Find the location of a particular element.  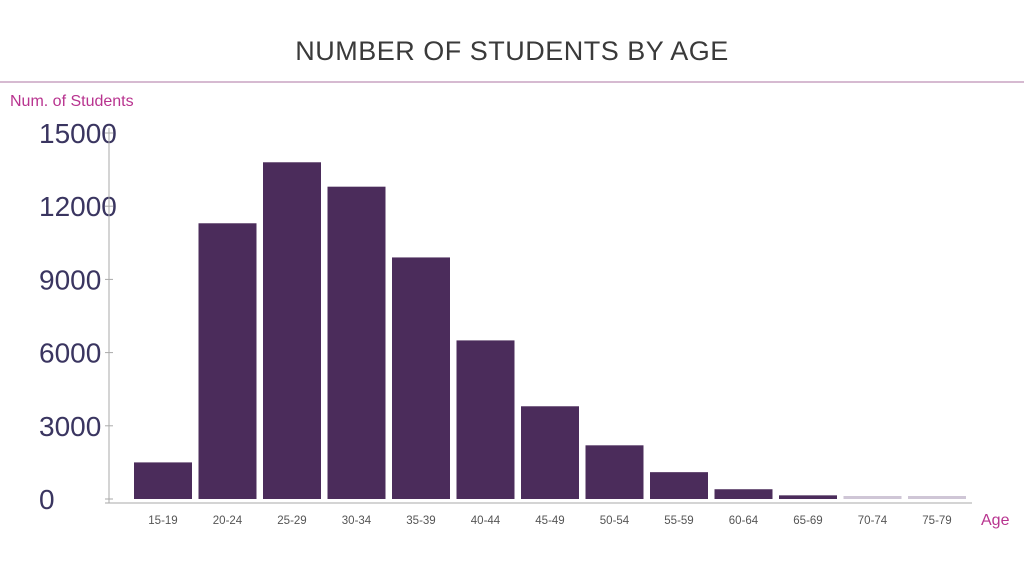

x-tick-label: 35-39 is located at coordinates (420, 521).